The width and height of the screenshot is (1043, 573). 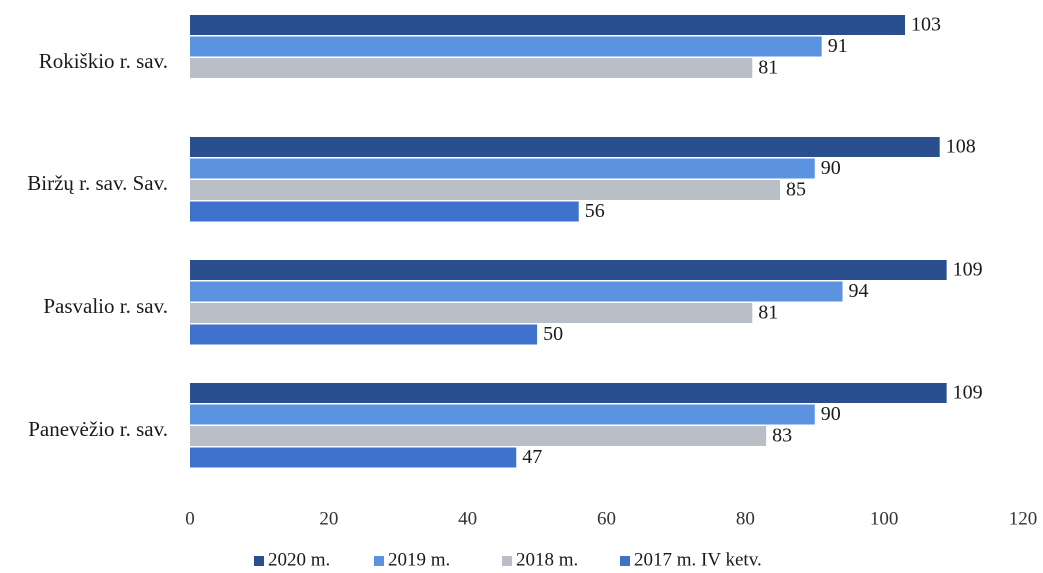 What do you see at coordinates (547, 559) in the screenshot?
I see `legend-label: 2018 m.` at bounding box center [547, 559].